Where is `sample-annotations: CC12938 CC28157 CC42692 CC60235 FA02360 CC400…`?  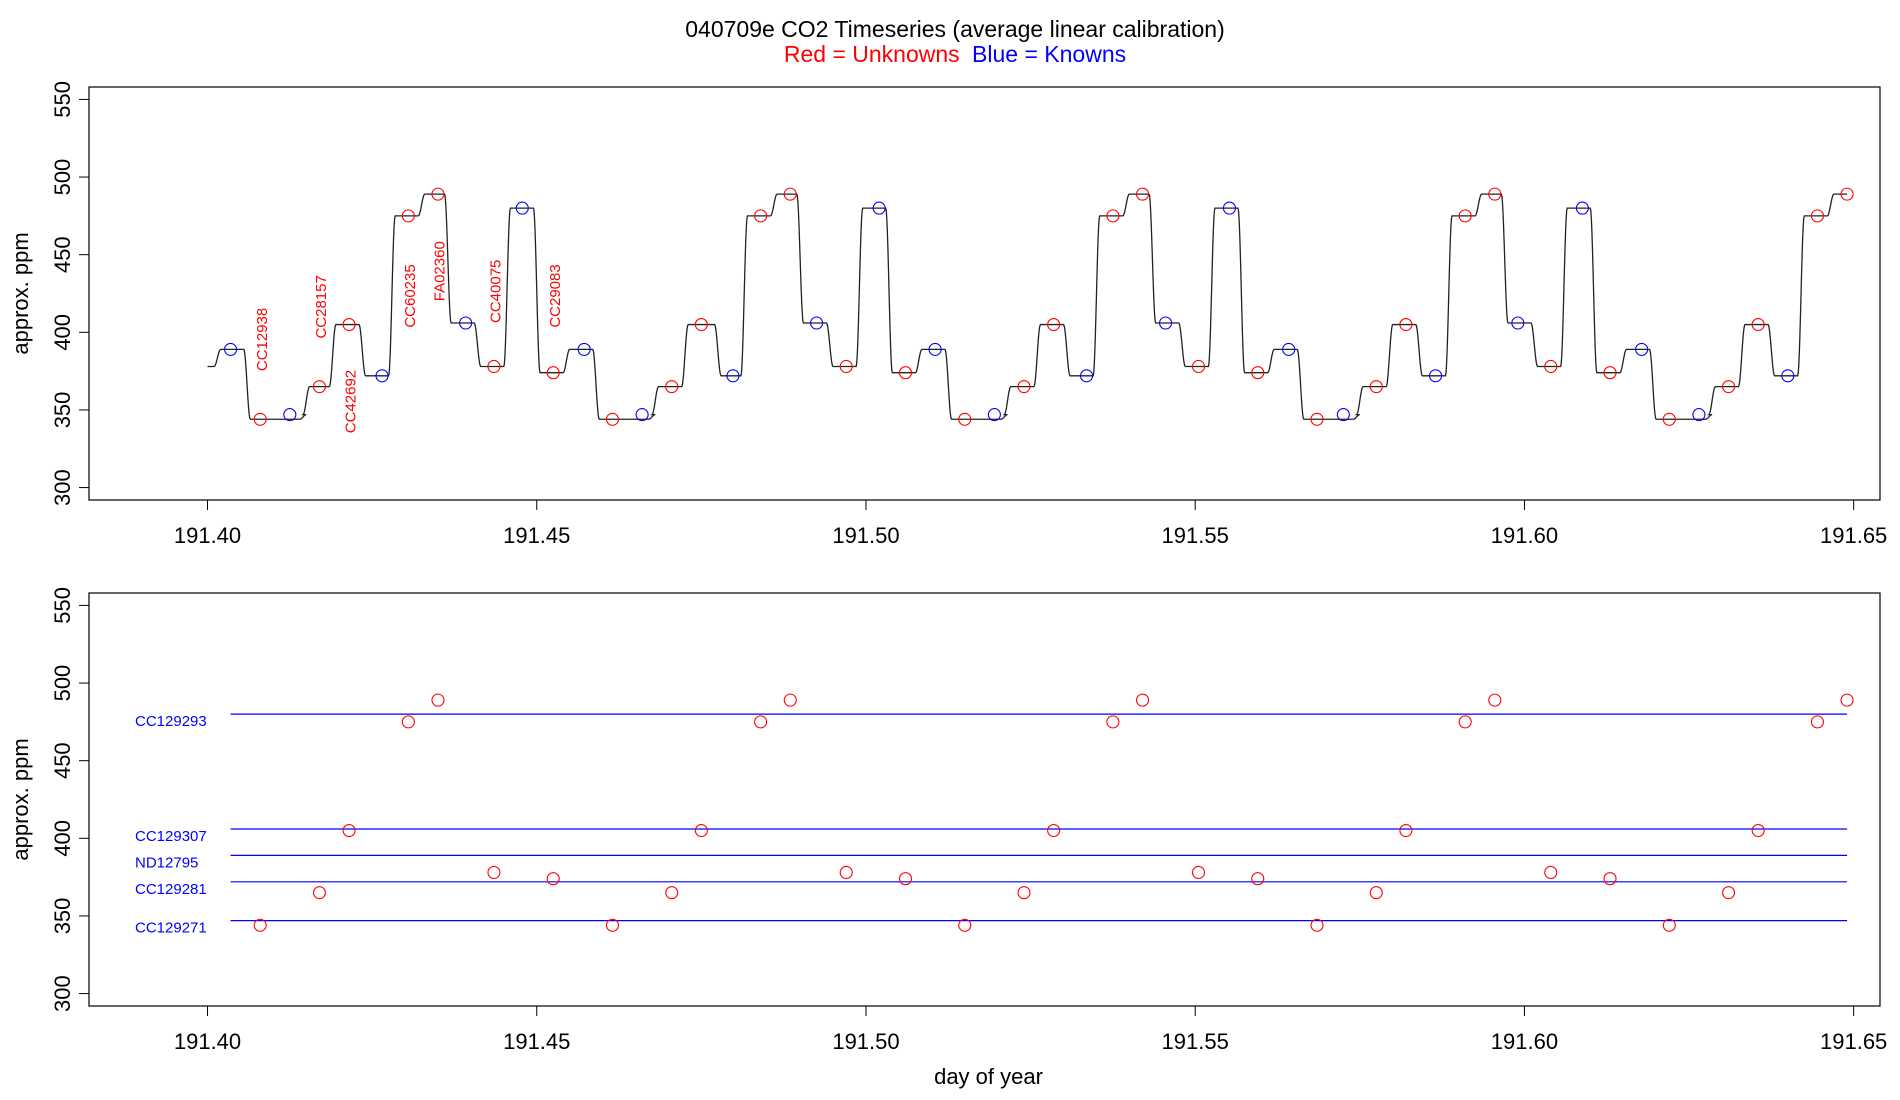
sample-annotations: CC12938 CC28157 CC42692 CC60235 FA02360 CC400… is located at coordinates (409, 337).